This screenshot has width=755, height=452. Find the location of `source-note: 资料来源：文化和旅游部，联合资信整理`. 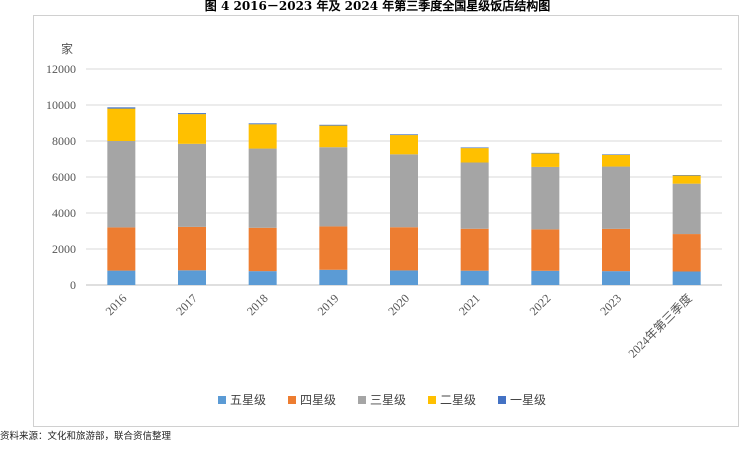

source-note: 资料来源：文化和旅游部，联合资信整理 is located at coordinates (86, 436).